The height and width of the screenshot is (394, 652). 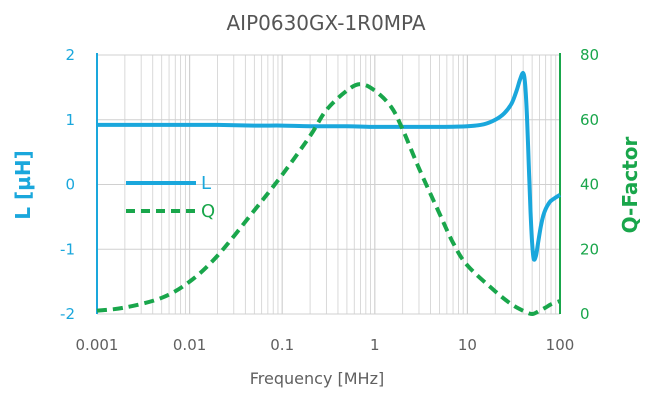 What do you see at coordinates (375, 345) in the screenshot?
I see `x-tick-label: 1` at bounding box center [375, 345].